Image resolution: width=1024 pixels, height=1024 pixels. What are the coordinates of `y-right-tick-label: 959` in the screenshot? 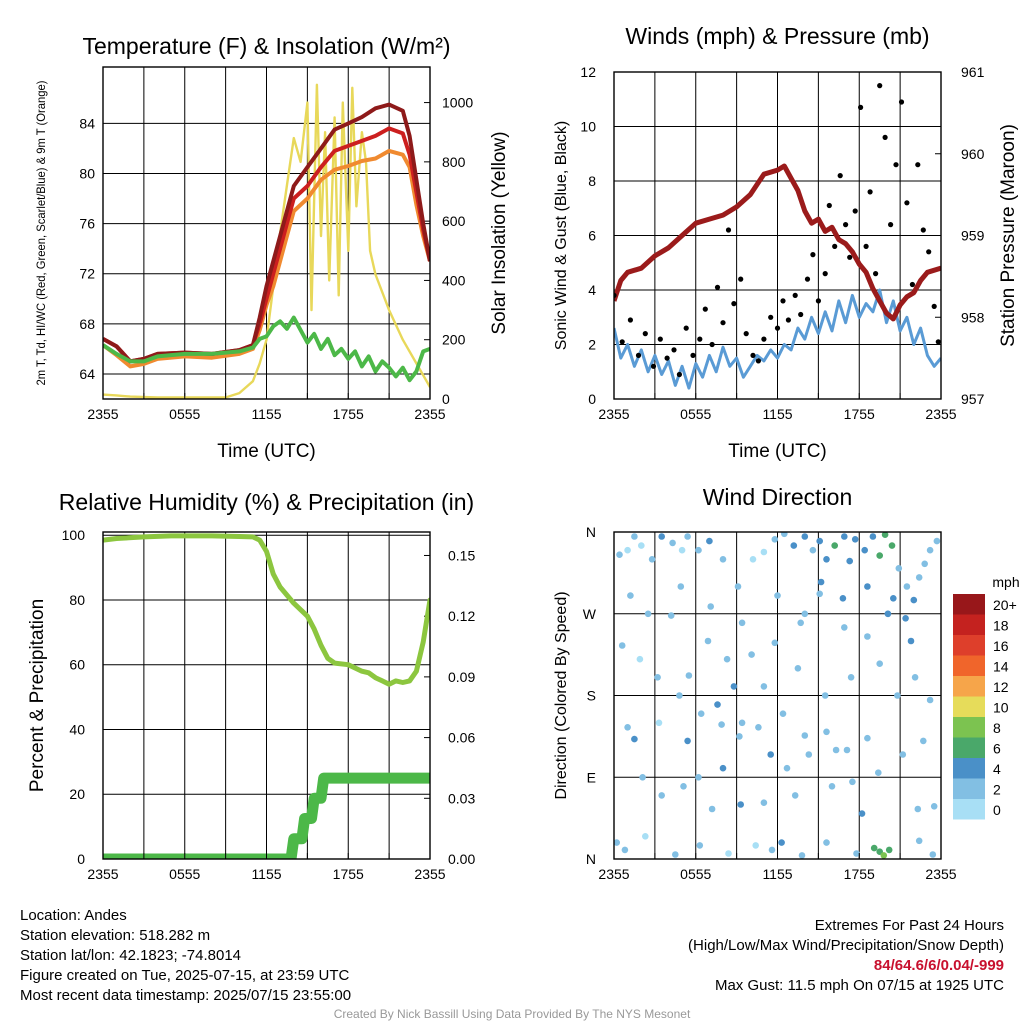 It's located at (973, 236).